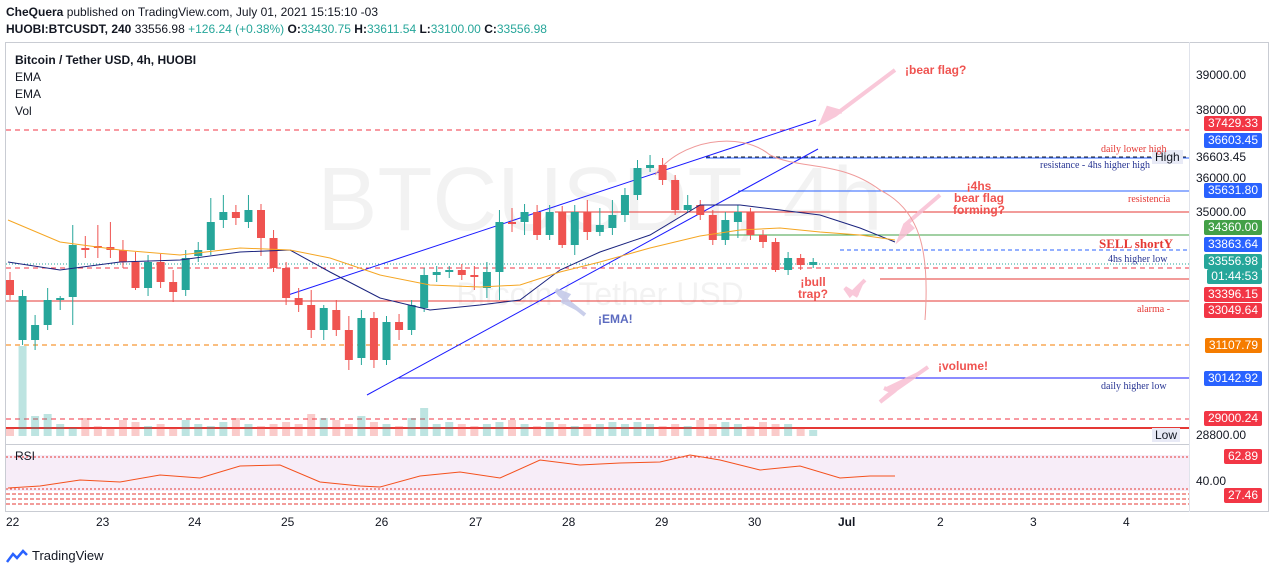 Image resolution: width=1274 pixels, height=575 pixels. Describe the element at coordinates (936, 70) in the screenshot. I see `note-bear-flag: ¡bear flag?` at that location.